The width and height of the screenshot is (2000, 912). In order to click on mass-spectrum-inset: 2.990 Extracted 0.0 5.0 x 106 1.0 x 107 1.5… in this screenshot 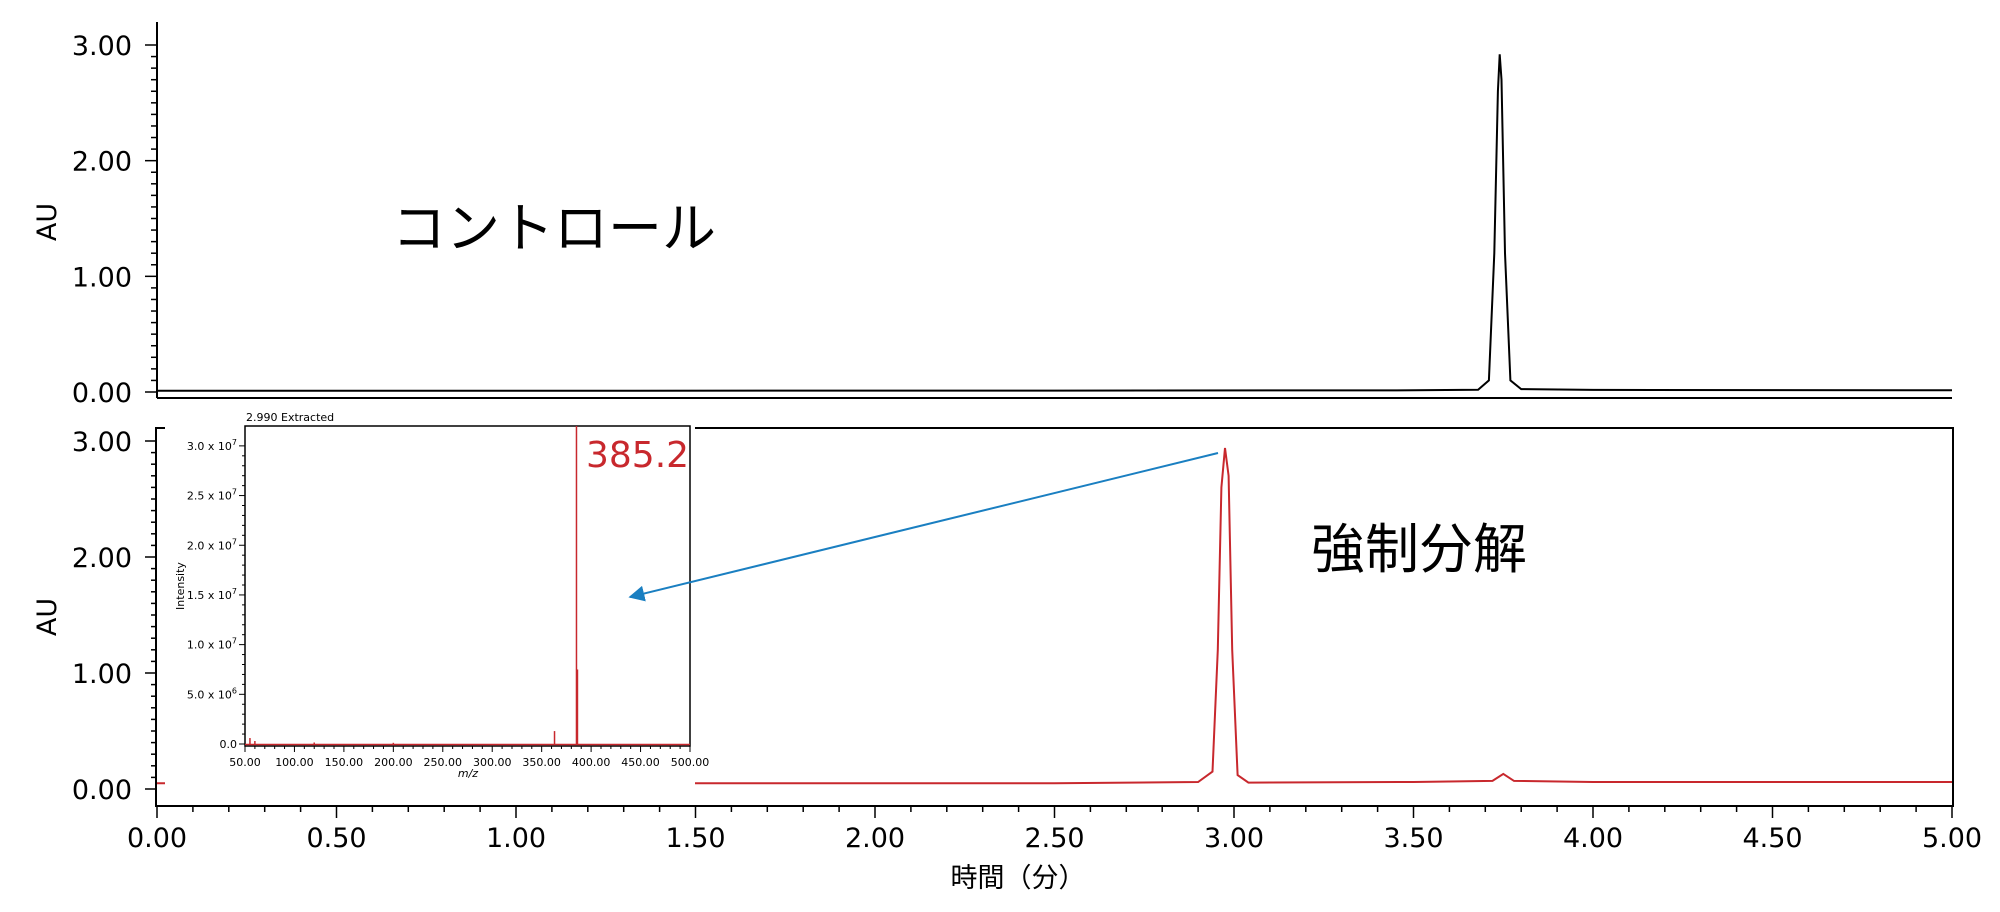, I will do `click(437, 607)`.